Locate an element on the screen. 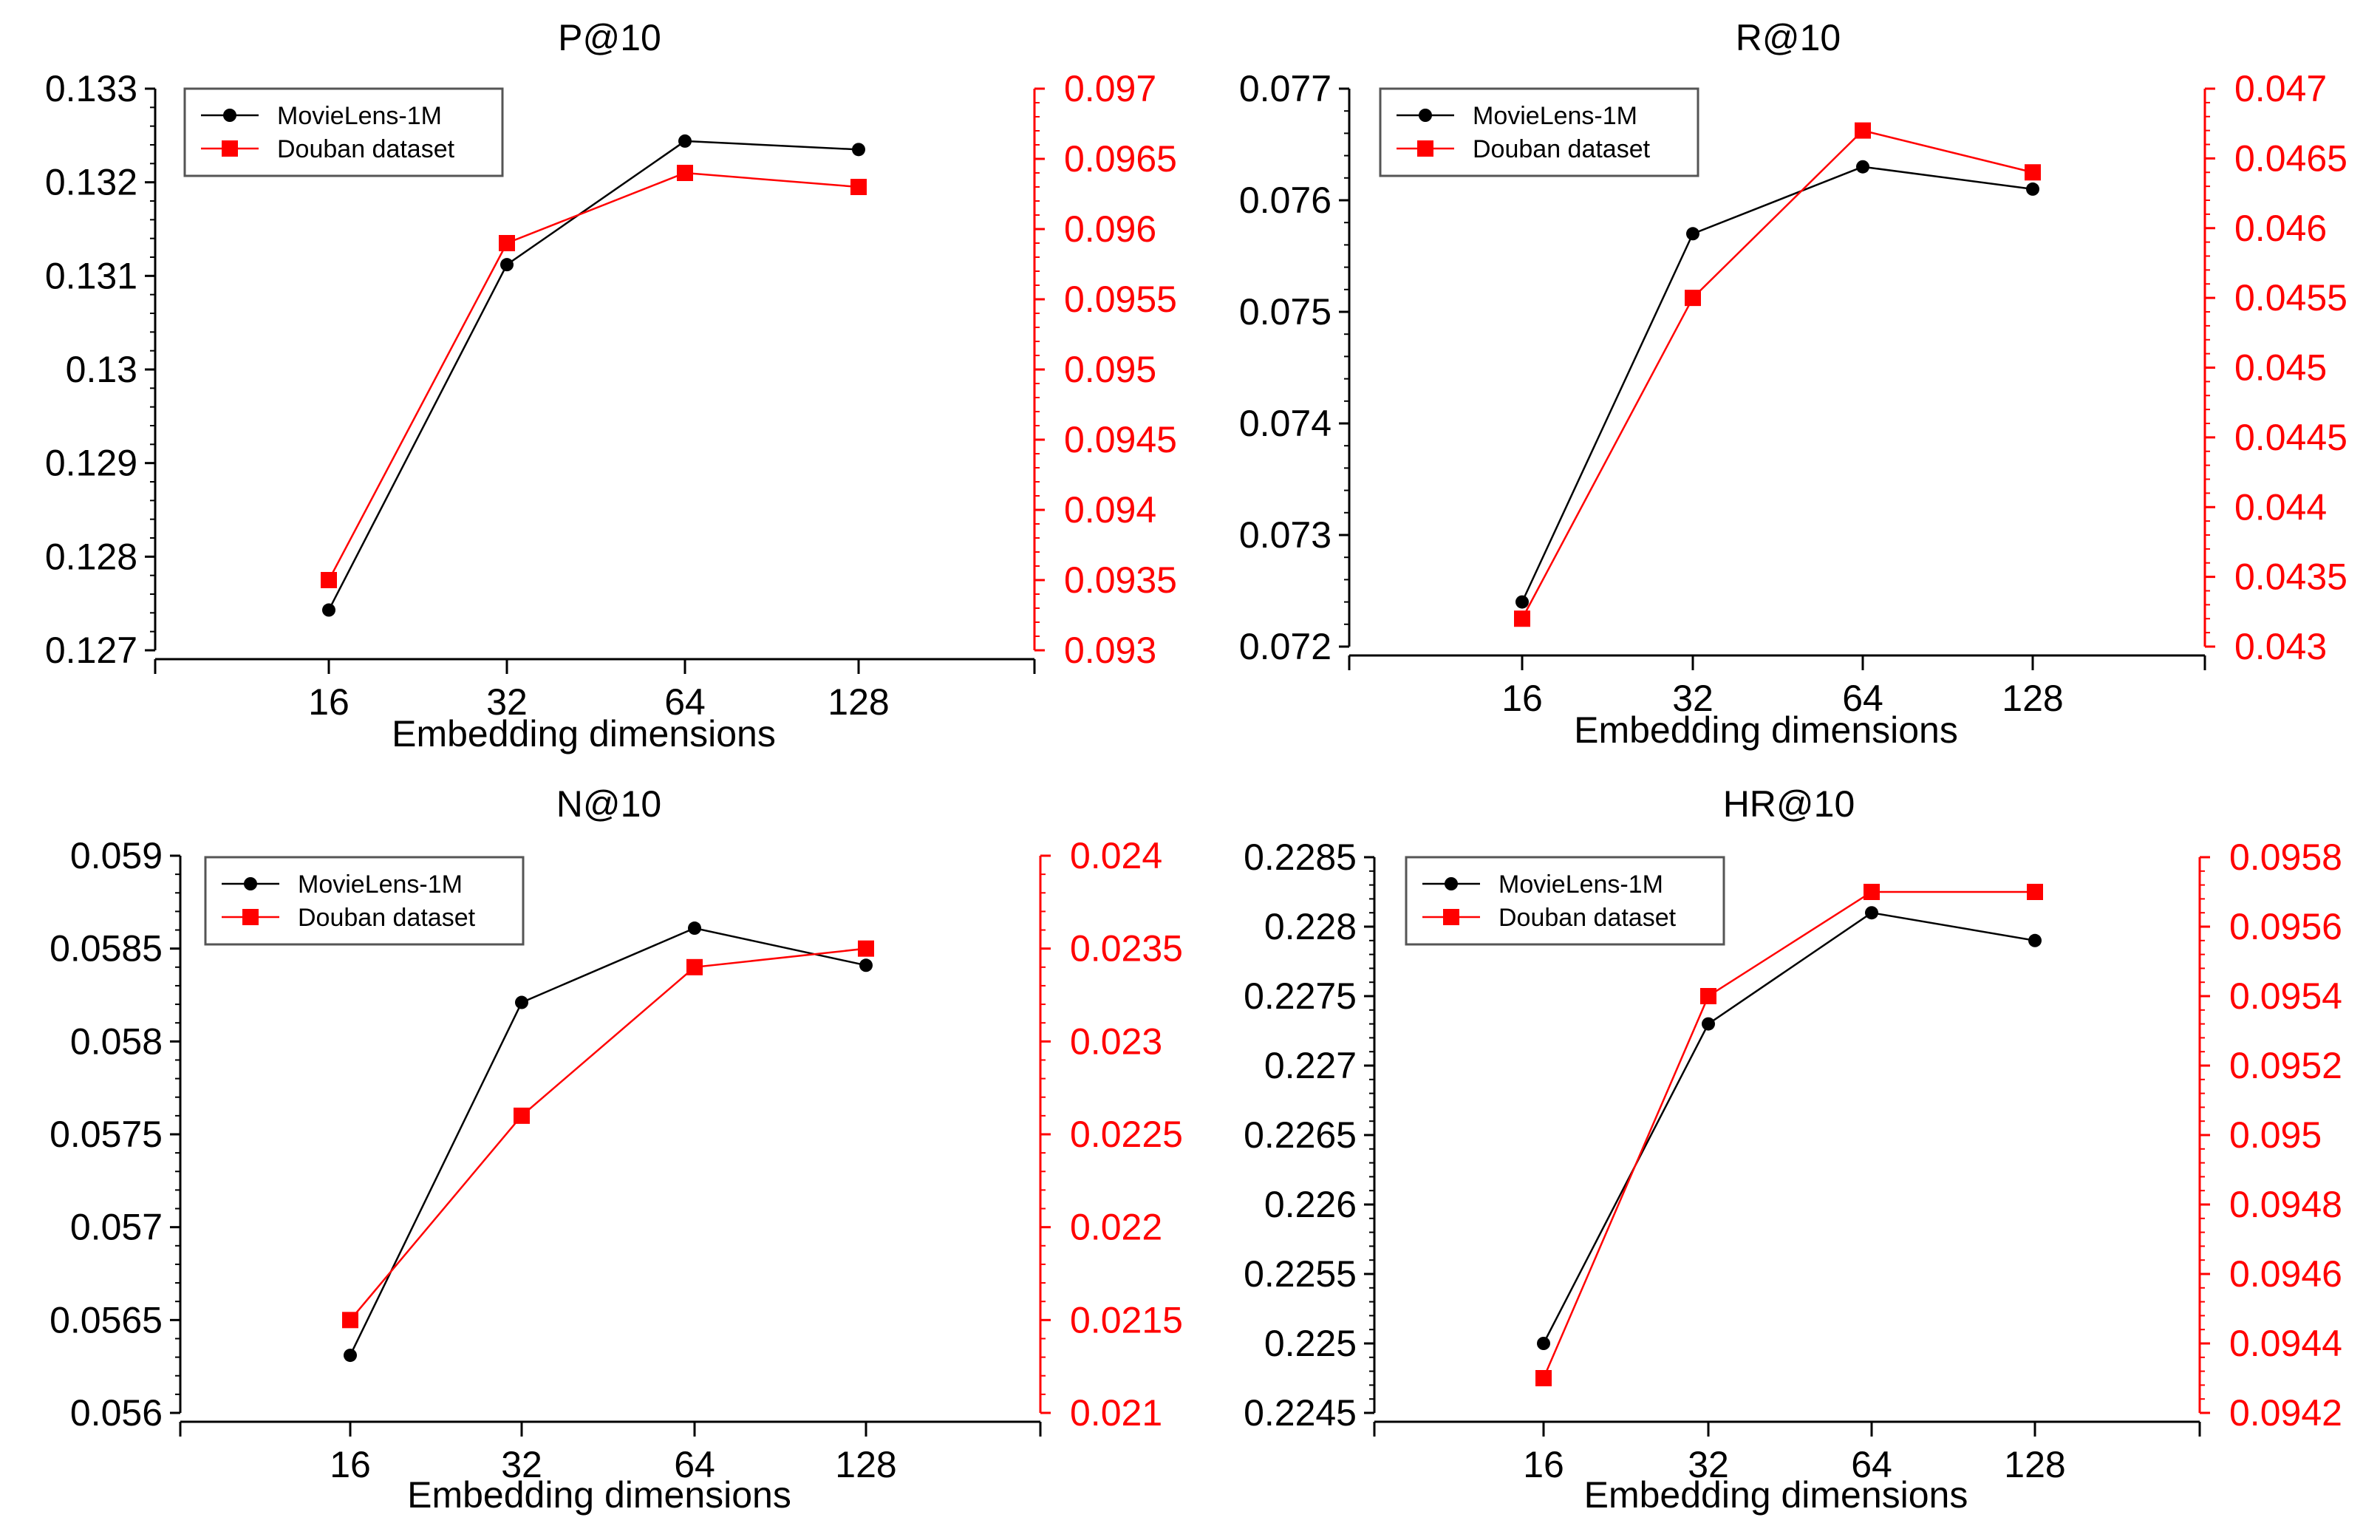 This screenshot has height=1540, width=2380. left-y-tick-label: 0.074 is located at coordinates (1285, 423).